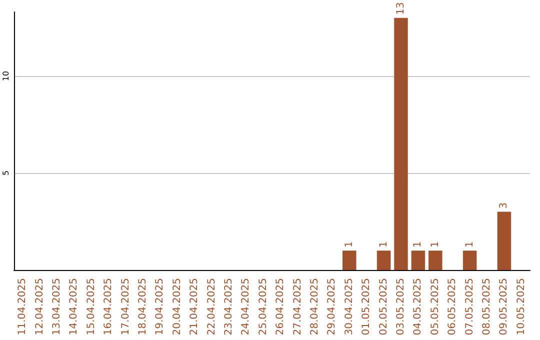 The image size is (540, 340). What do you see at coordinates (40, 307) in the screenshot?
I see `x-tick-label: 12.04.2025` at bounding box center [40, 307].